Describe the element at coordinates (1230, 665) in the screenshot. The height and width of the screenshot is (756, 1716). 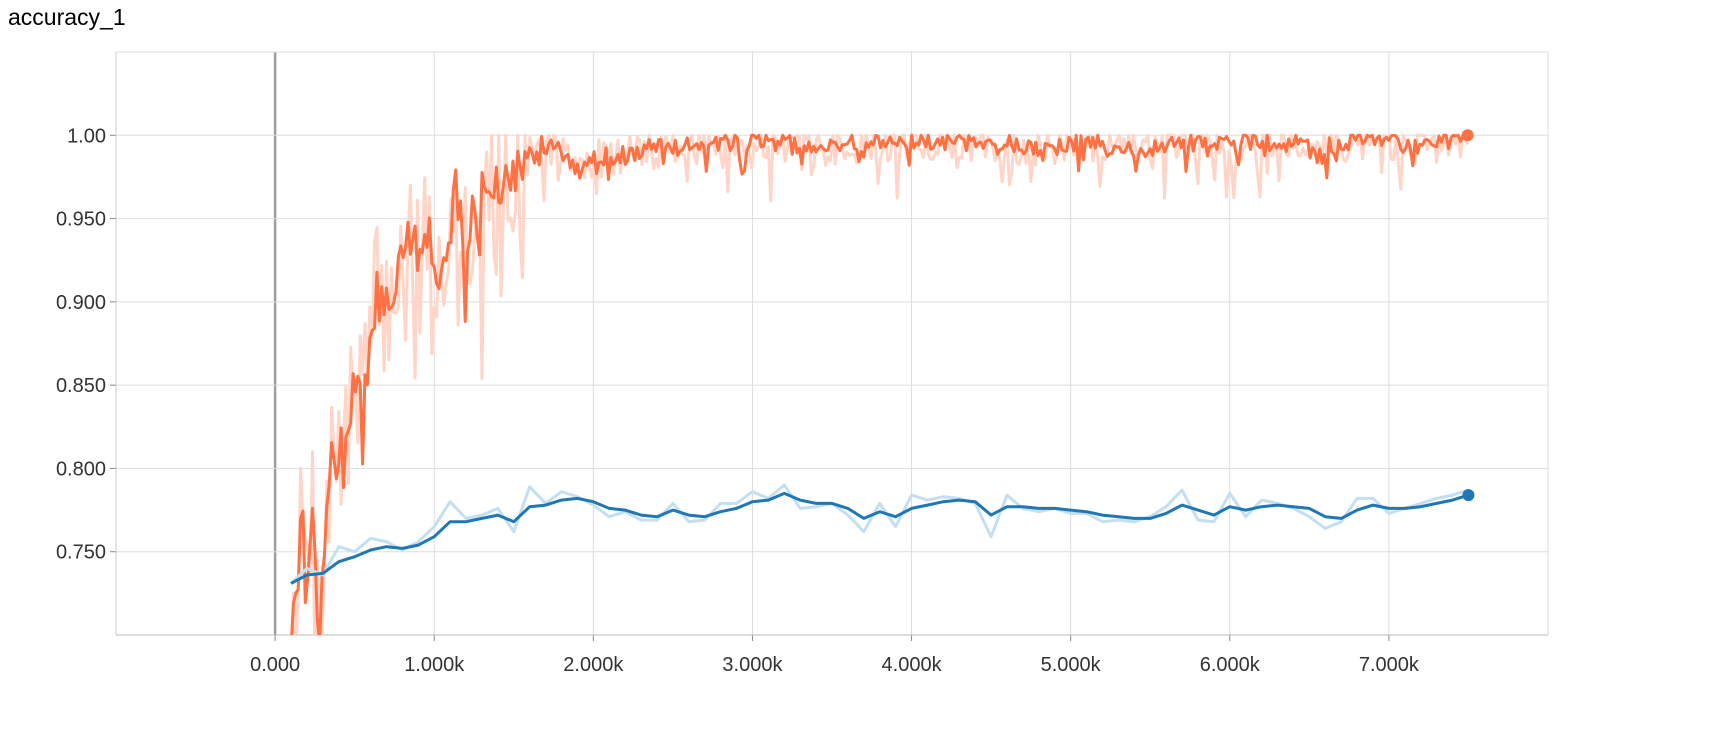
I see `x-tick-label: 6.000k` at that location.